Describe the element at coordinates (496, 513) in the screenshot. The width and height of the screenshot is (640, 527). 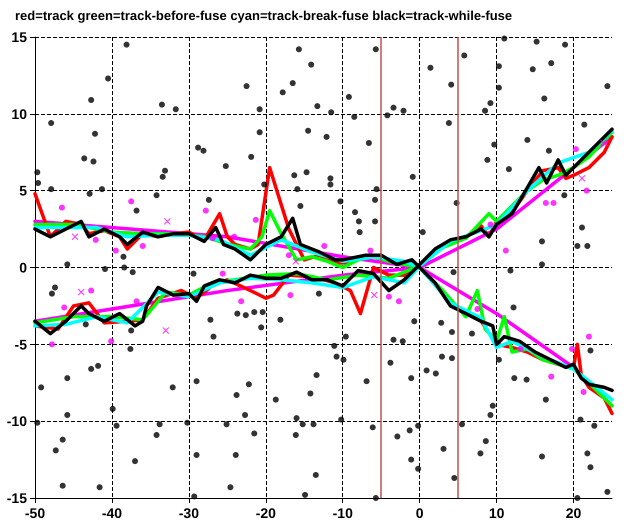
I see `x-tick-label: 10` at that location.